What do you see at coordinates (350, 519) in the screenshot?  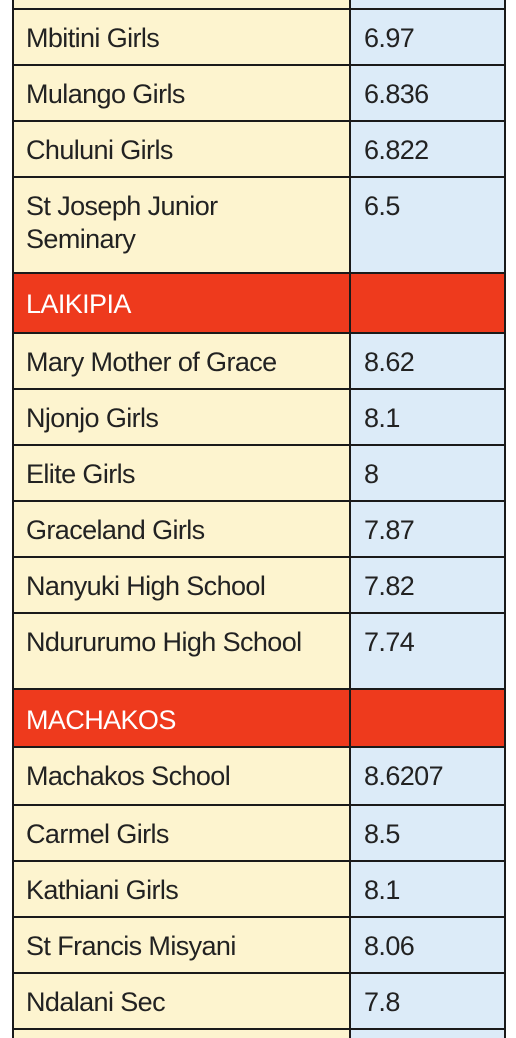 I see `column-divider` at bounding box center [350, 519].